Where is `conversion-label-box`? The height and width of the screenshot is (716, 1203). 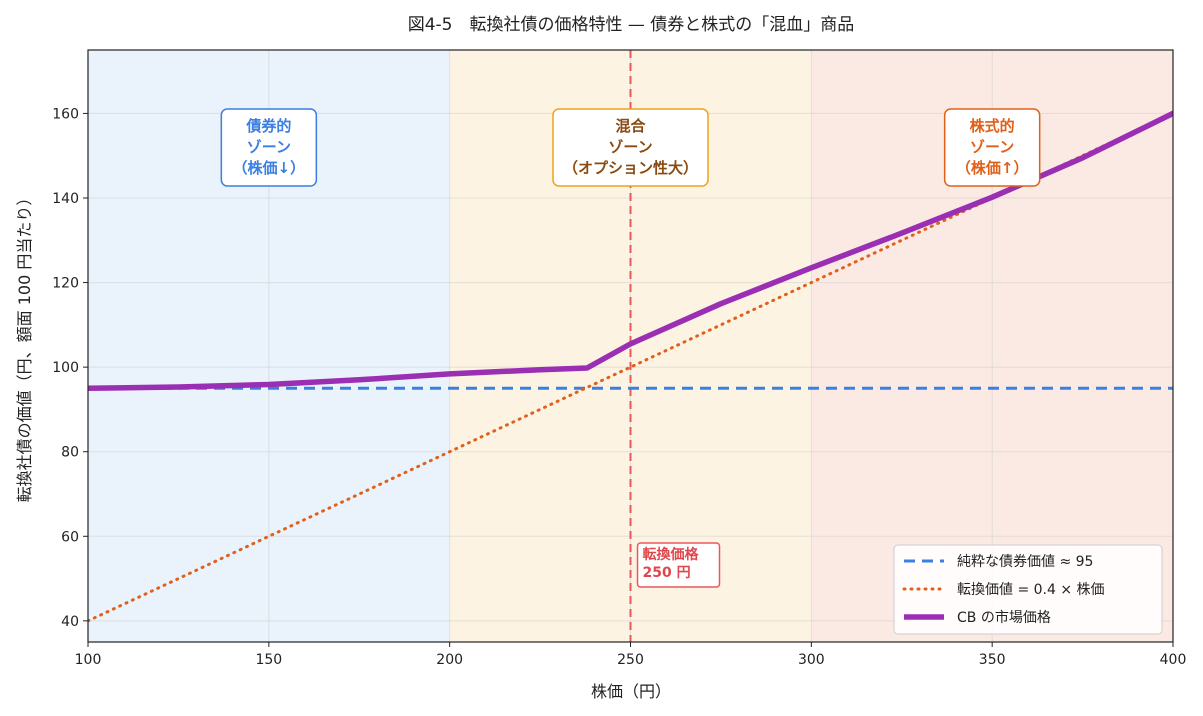 conversion-label-box is located at coordinates (678, 565).